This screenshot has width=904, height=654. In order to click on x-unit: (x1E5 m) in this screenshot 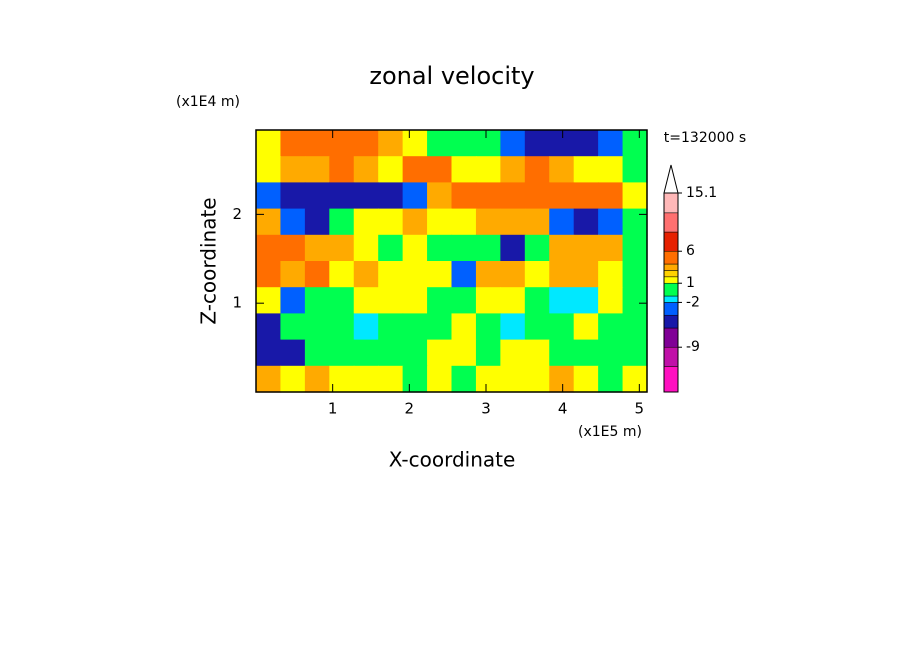, I will do `click(610, 432)`.